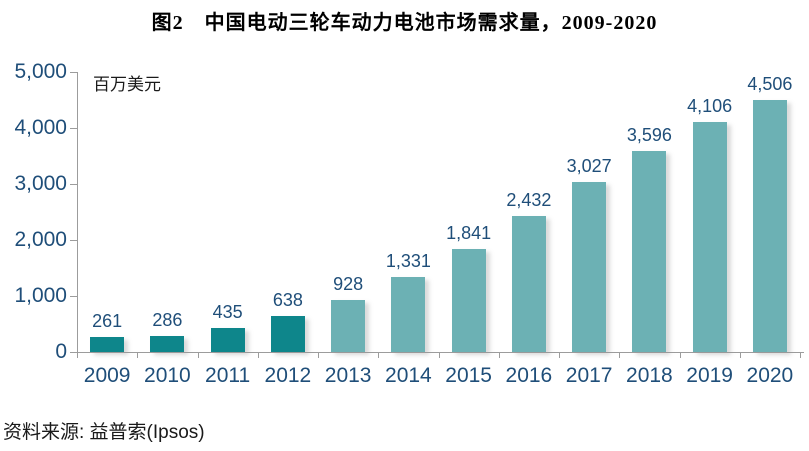  I want to click on bar-2020, so click(769, 225).